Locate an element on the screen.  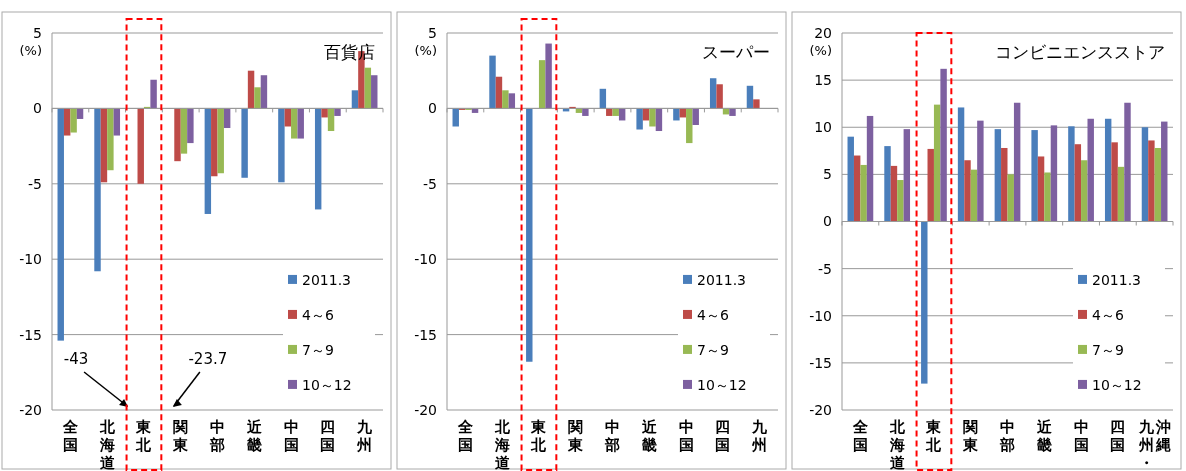
category-label: 九州・沖縄 is located at coordinates (1154, 444).